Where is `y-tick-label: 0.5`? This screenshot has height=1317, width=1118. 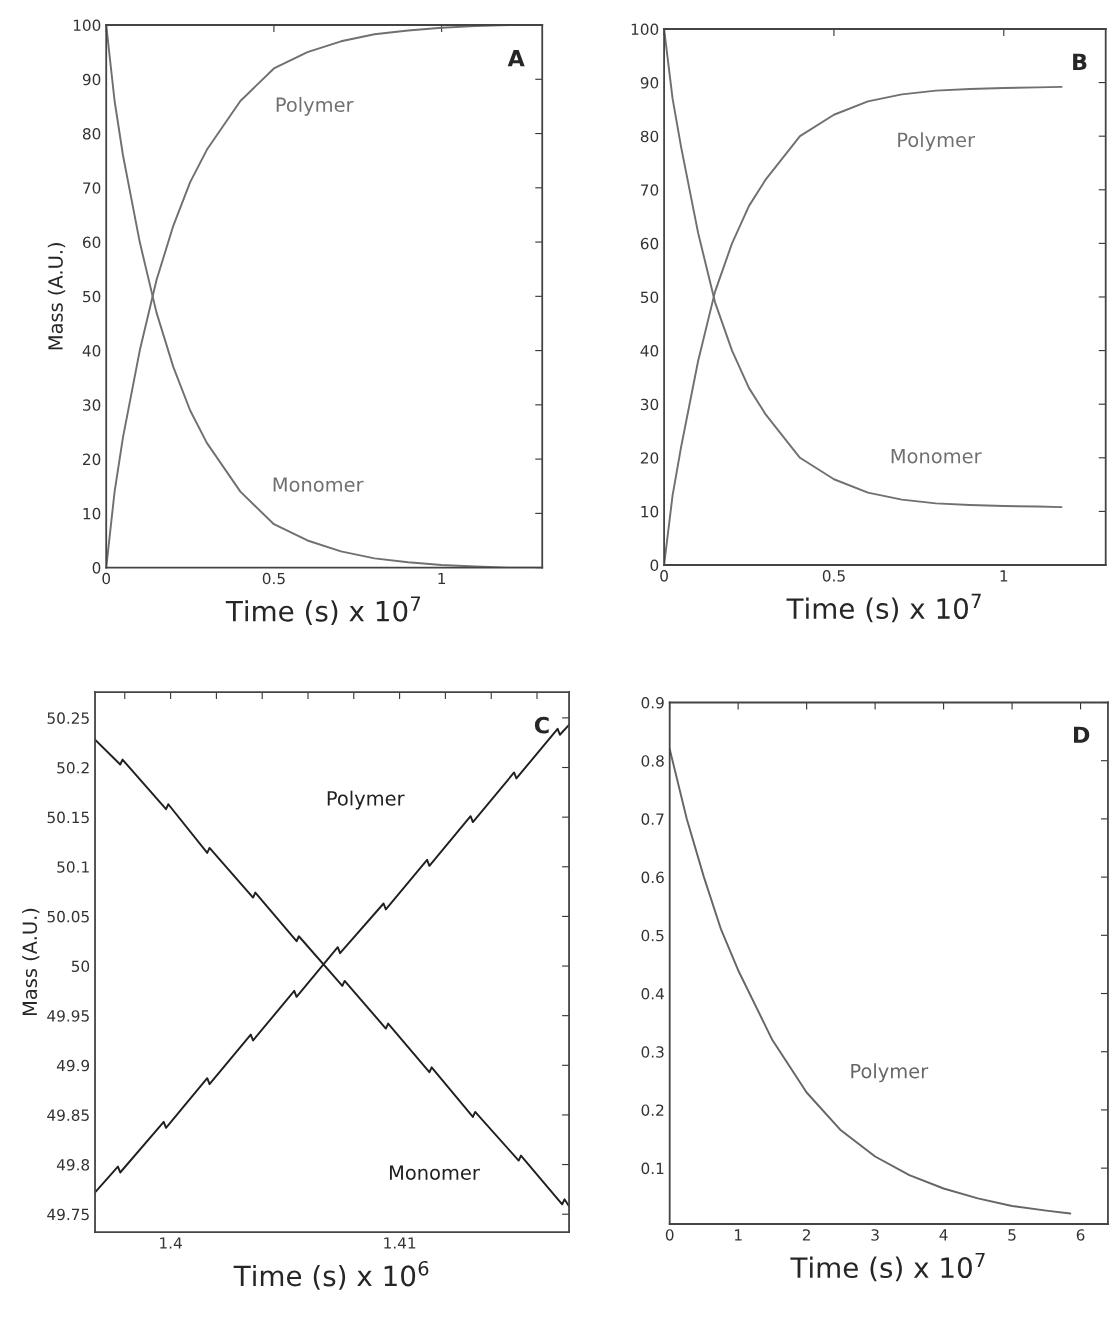
y-tick-label: 0.5 is located at coordinates (652, 935).